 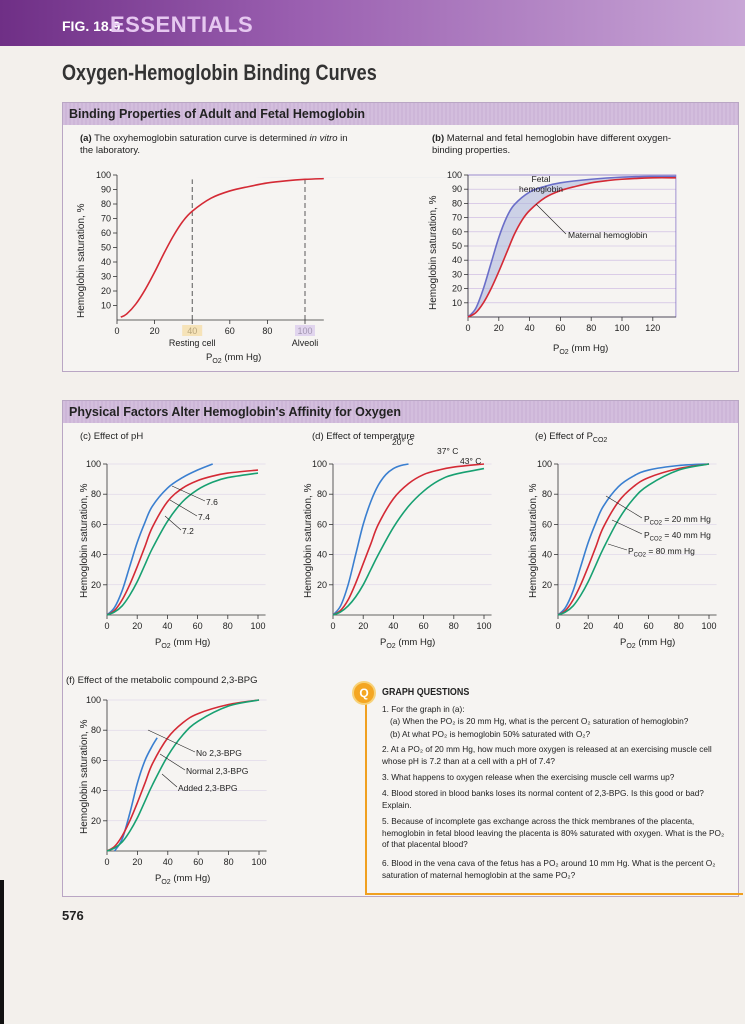 What do you see at coordinates (370, 539) in the screenshot?
I see `curve-20-c` at bounding box center [370, 539].